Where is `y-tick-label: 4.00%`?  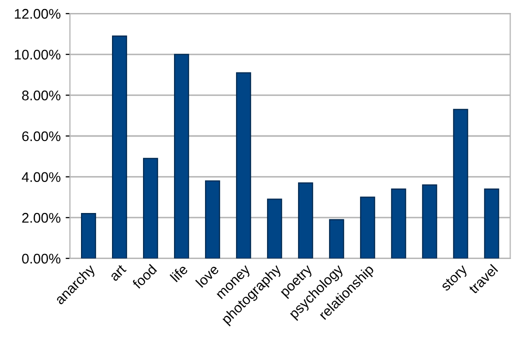
y-tick-label: 4.00% is located at coordinates (41, 177).